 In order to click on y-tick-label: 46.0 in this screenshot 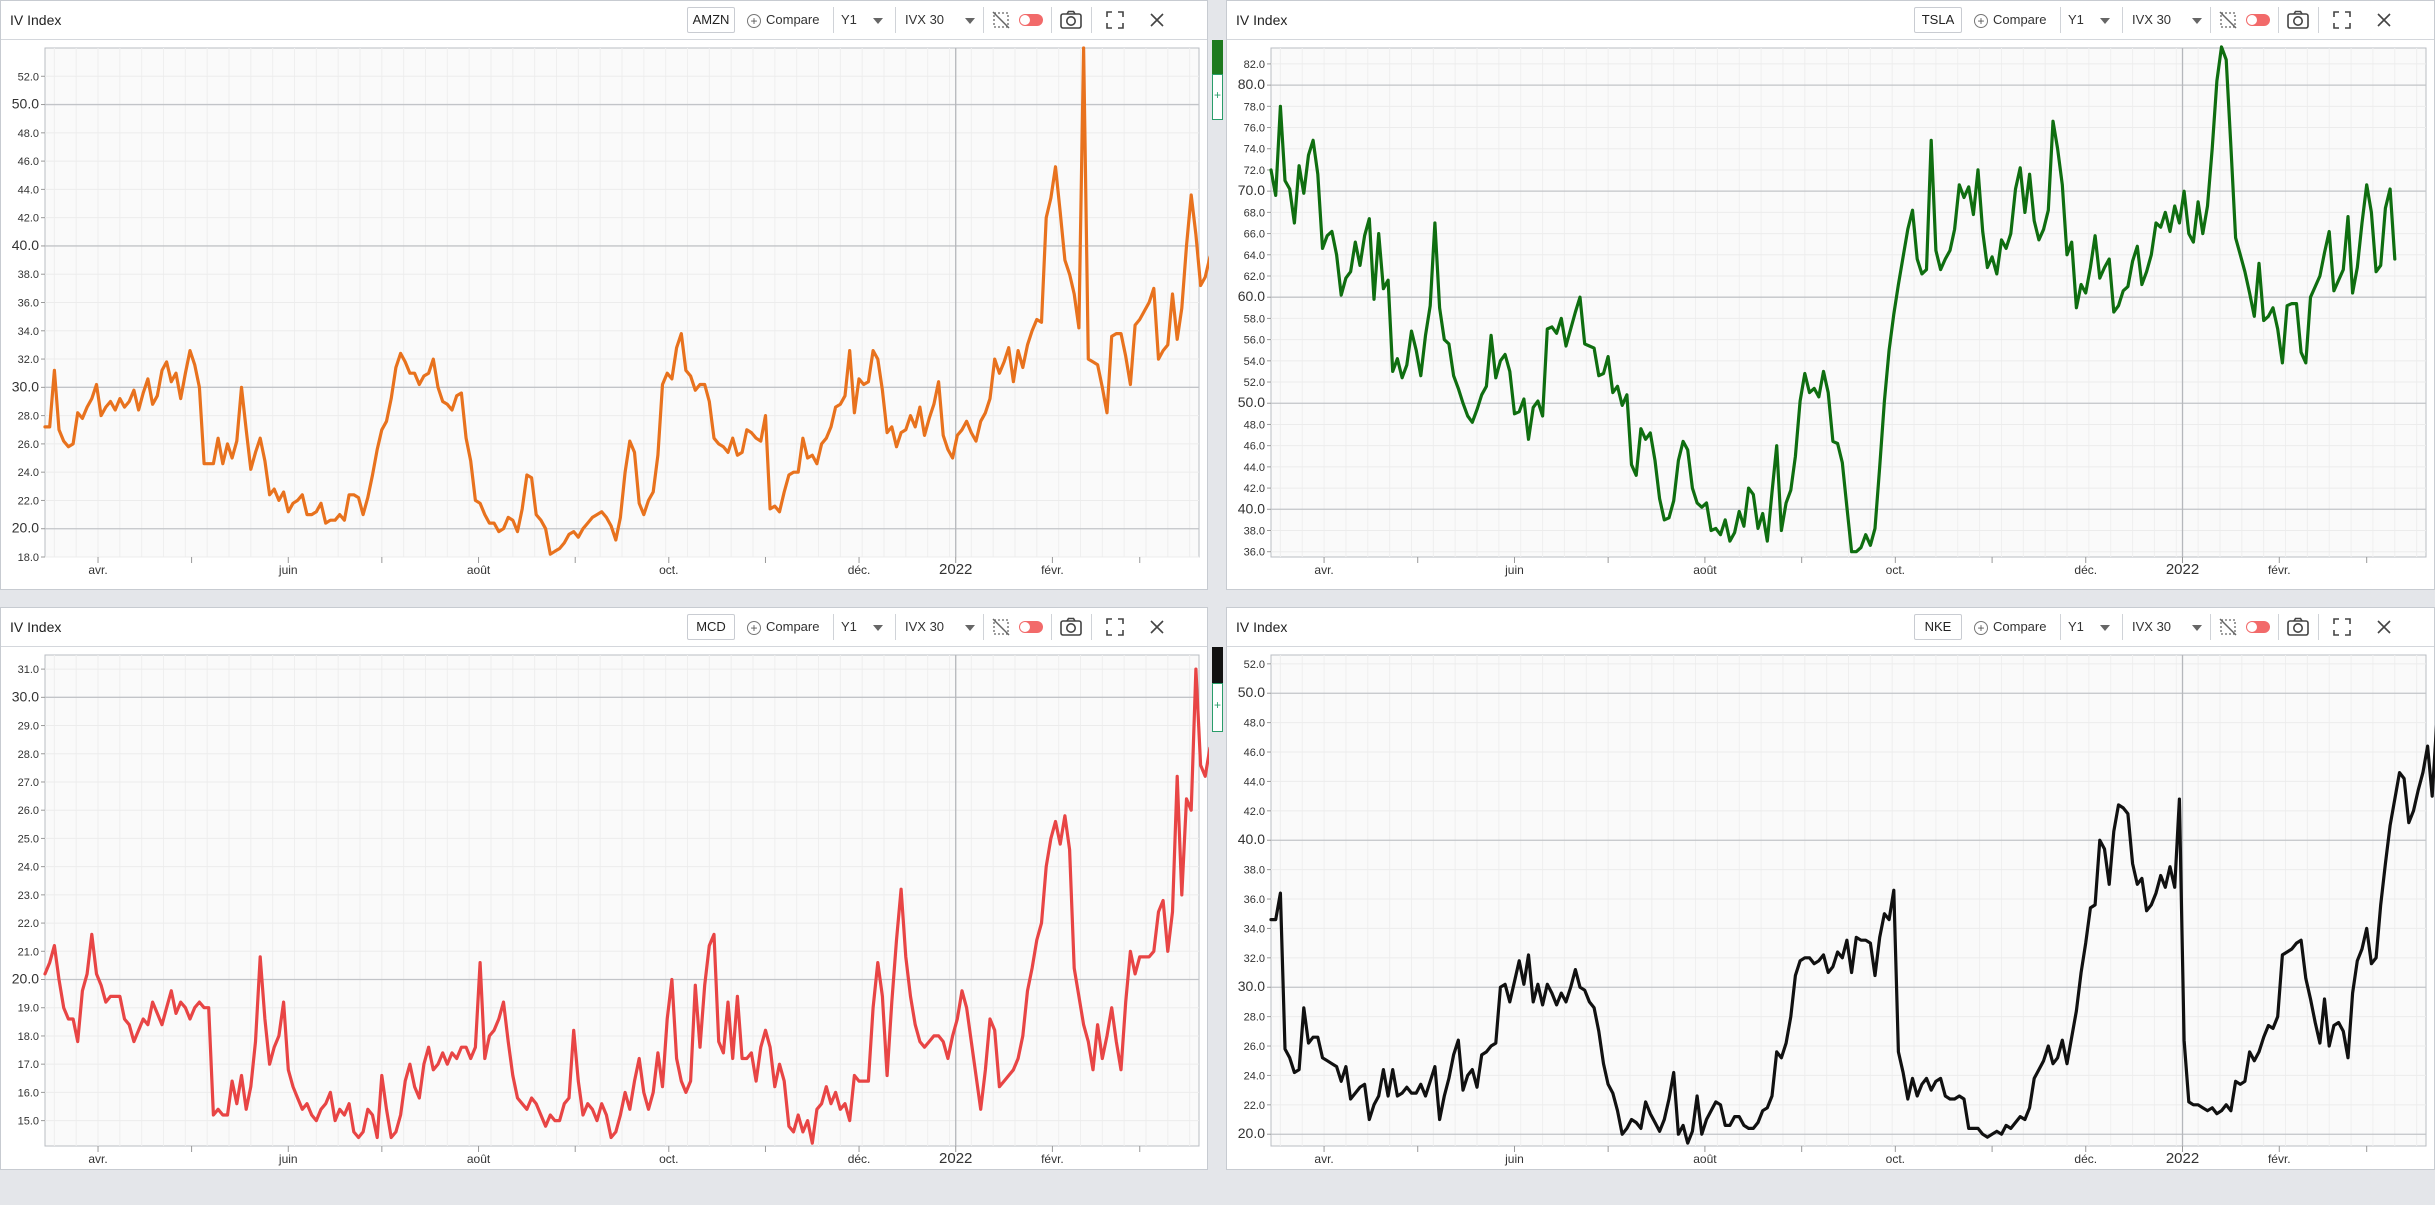, I will do `click(28, 162)`.